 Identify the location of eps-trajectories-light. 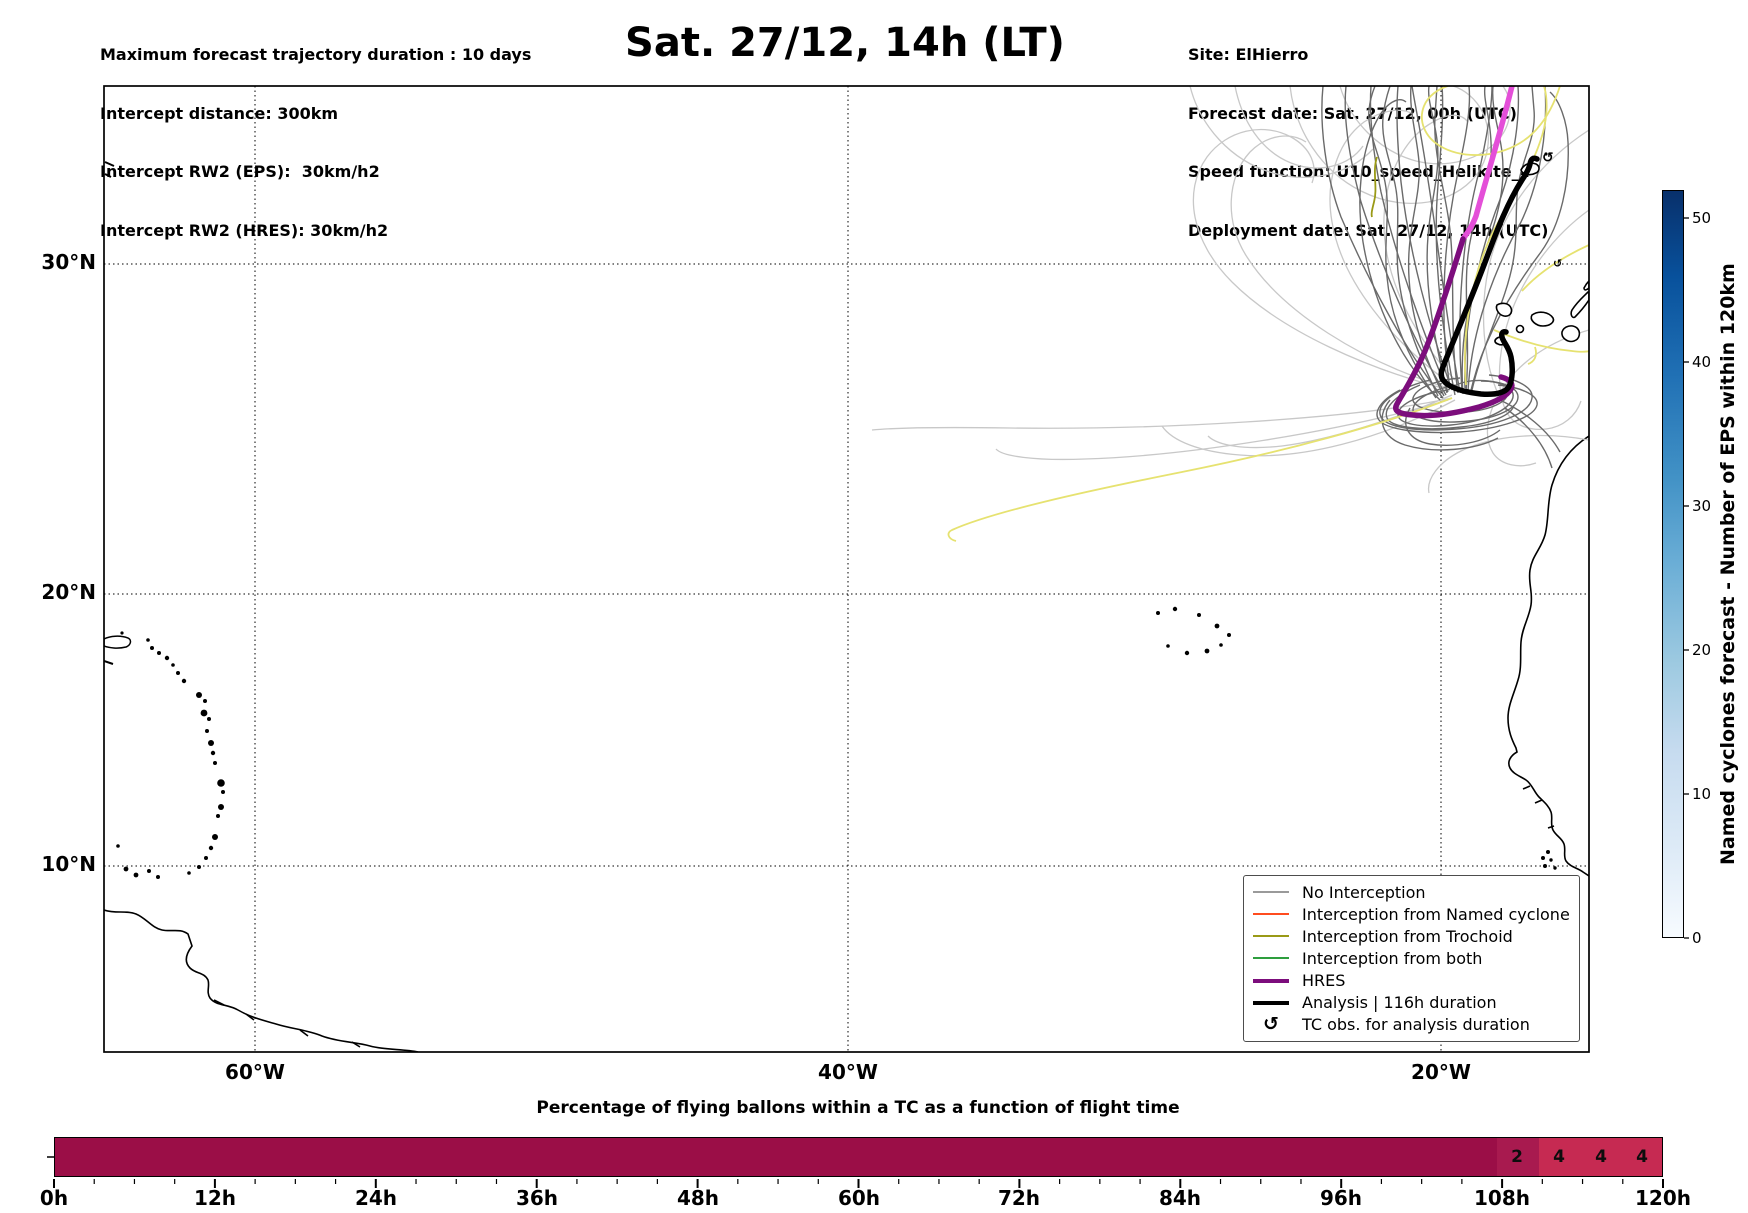
(1230, 290).